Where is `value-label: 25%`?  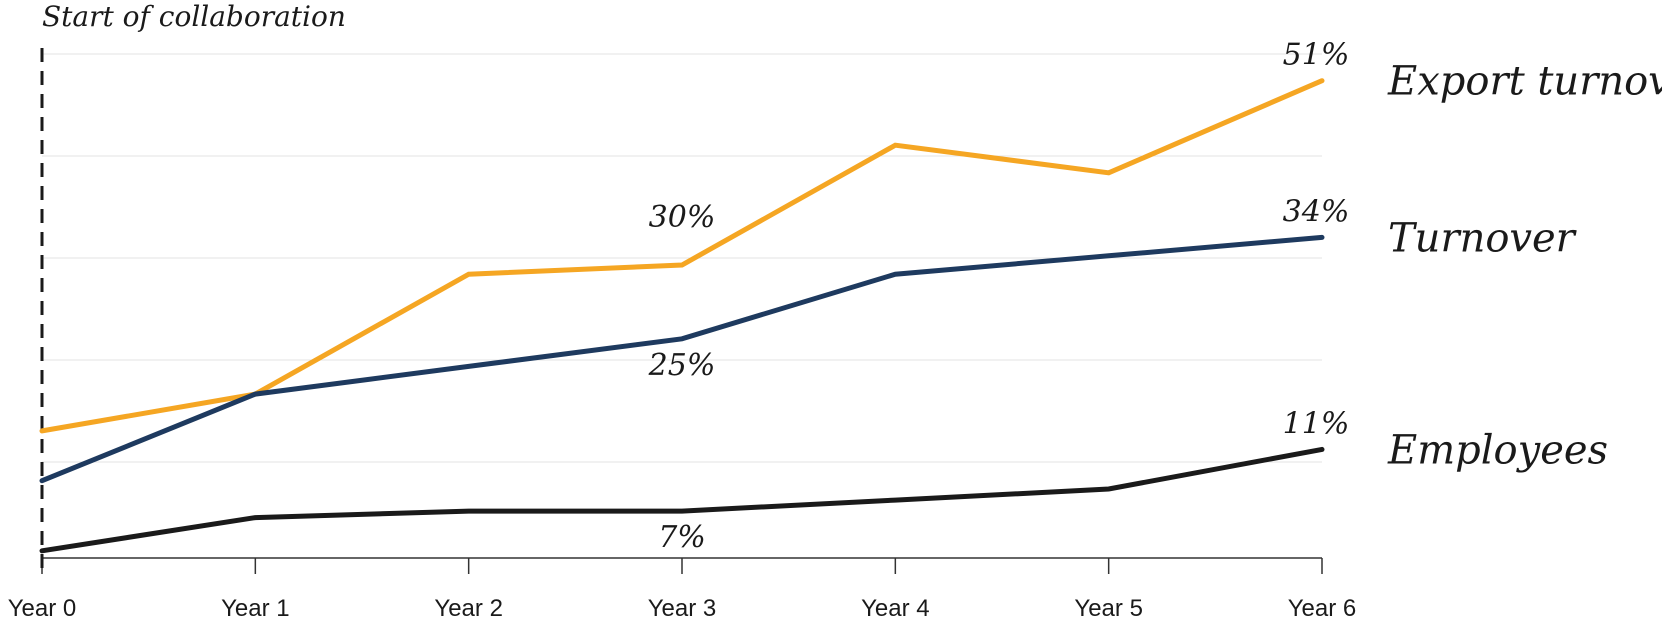 value-label: 25% is located at coordinates (682, 365).